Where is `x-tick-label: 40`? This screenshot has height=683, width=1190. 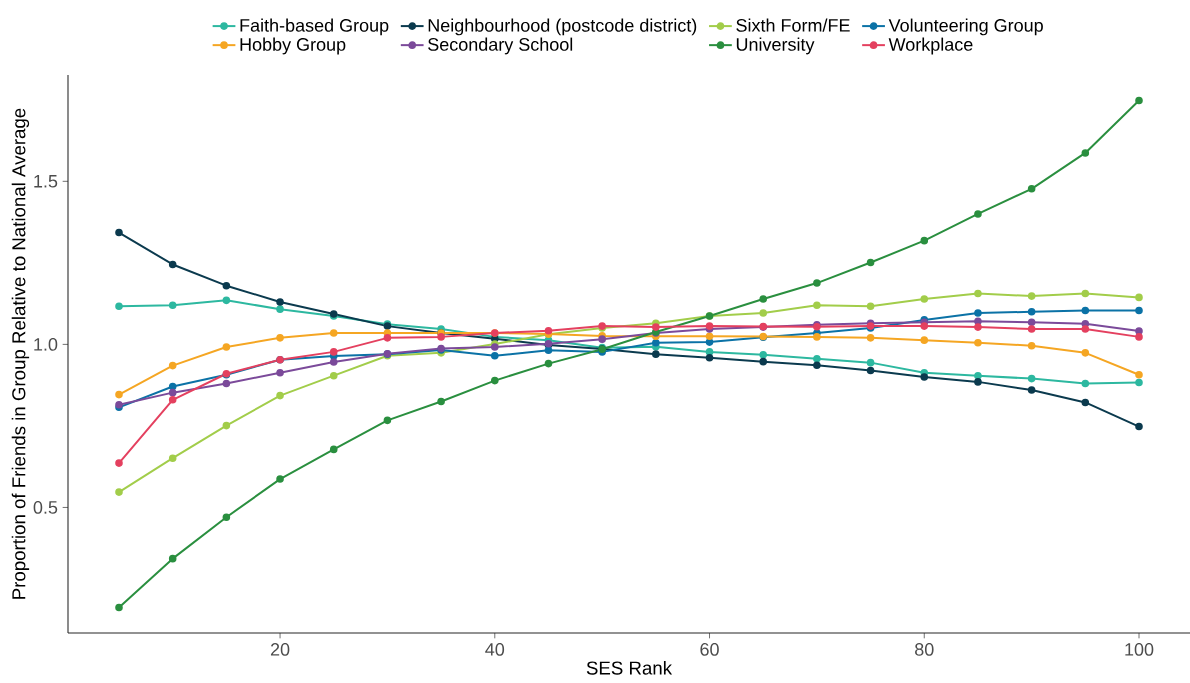
x-tick-label: 40 is located at coordinates (495, 649).